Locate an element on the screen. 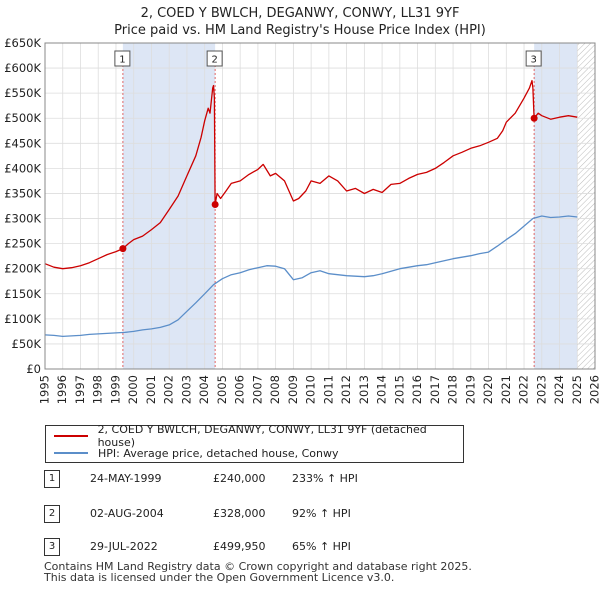 The image size is (600, 590). sale-price: £499,950 is located at coordinates (239, 546).